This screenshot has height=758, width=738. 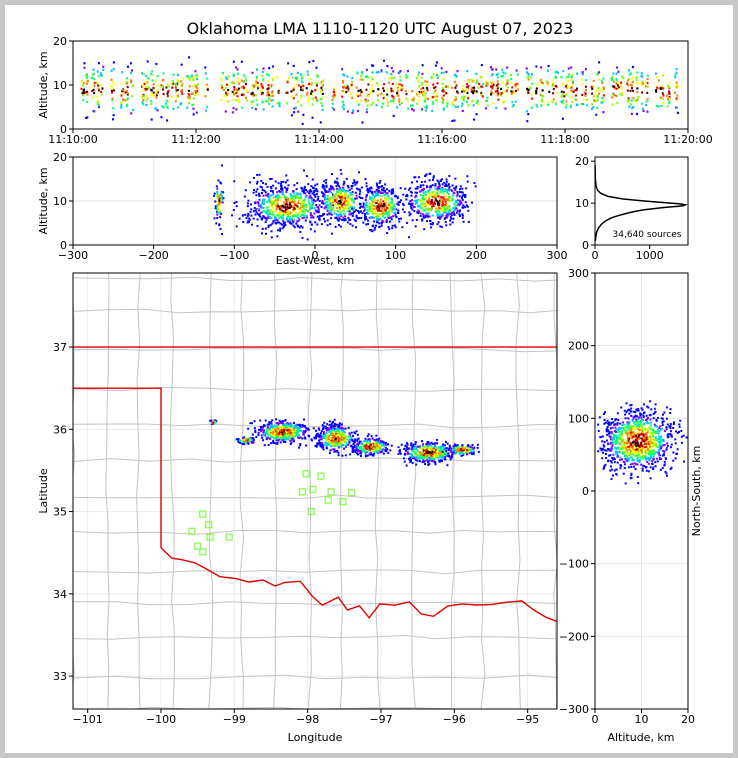 What do you see at coordinates (564, 139) in the screenshot?
I see `x-tick-label: 11:18:00` at bounding box center [564, 139].